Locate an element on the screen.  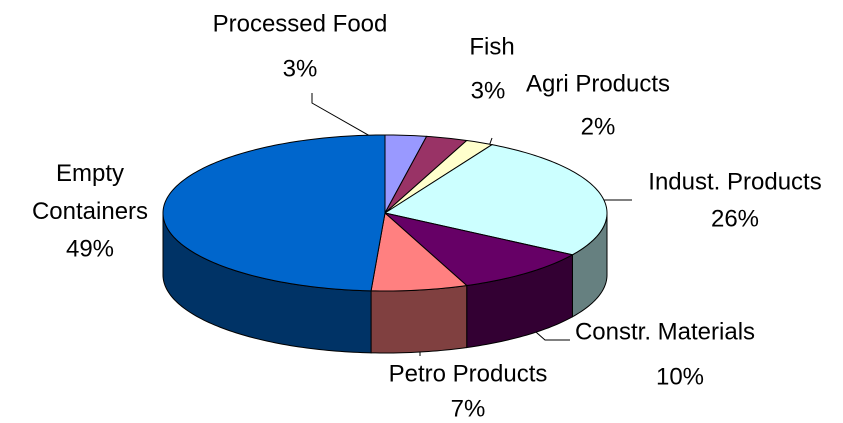
slice-value-label: 49% is located at coordinates (90, 248).